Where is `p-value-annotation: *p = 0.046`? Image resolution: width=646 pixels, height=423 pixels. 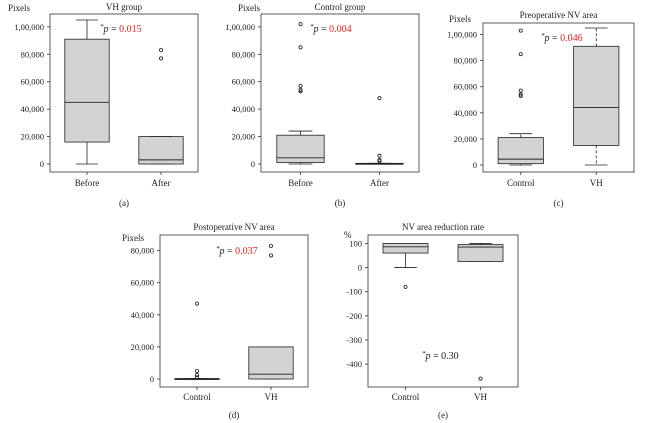 p-value-annotation: *p = 0.046 is located at coordinates (562, 38).